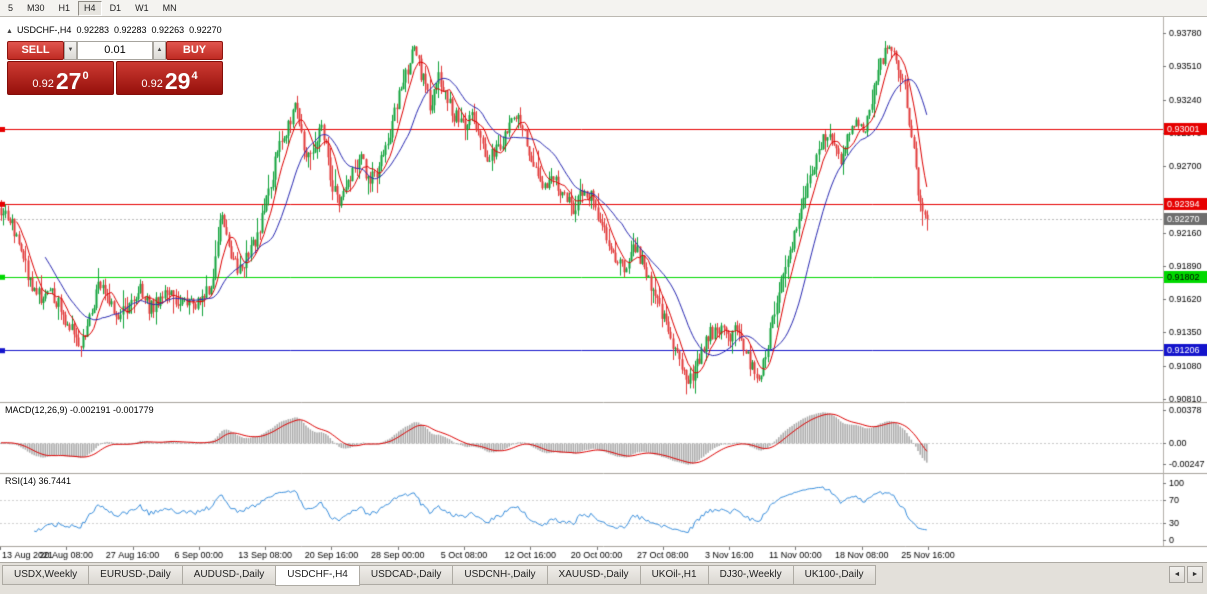  Describe the element at coordinates (46, 575) in the screenshot. I see `chart-tab-0: USDX,Weekly` at that location.